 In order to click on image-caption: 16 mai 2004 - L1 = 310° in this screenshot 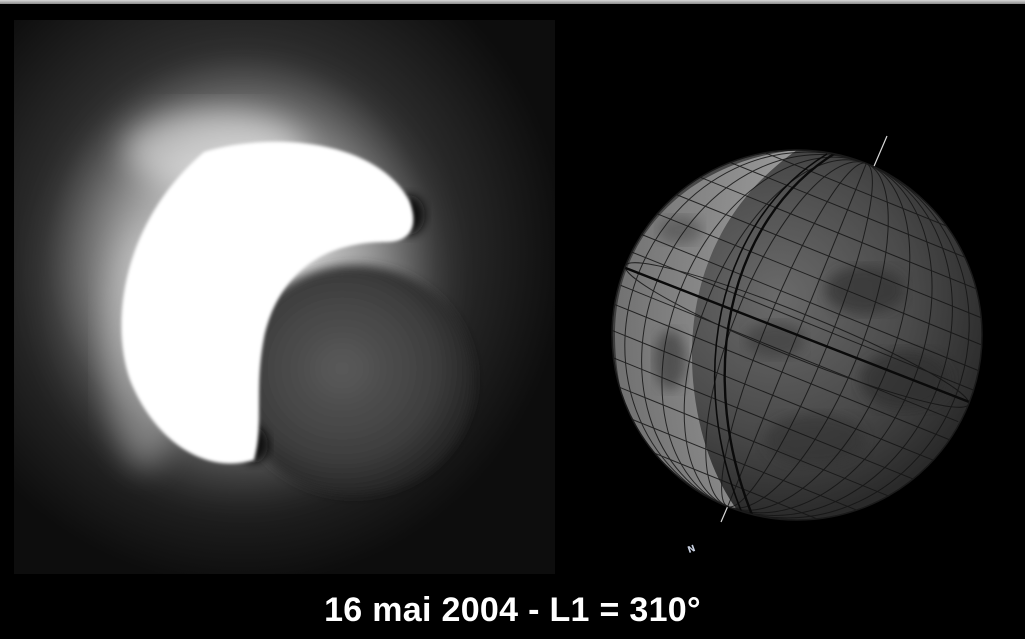, I will do `click(512, 610)`.